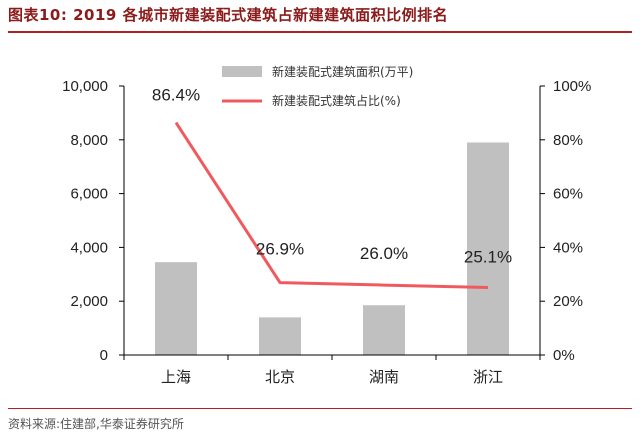 The width and height of the screenshot is (640, 448). What do you see at coordinates (384, 377) in the screenshot?
I see `category-label-3: 湖南` at bounding box center [384, 377].